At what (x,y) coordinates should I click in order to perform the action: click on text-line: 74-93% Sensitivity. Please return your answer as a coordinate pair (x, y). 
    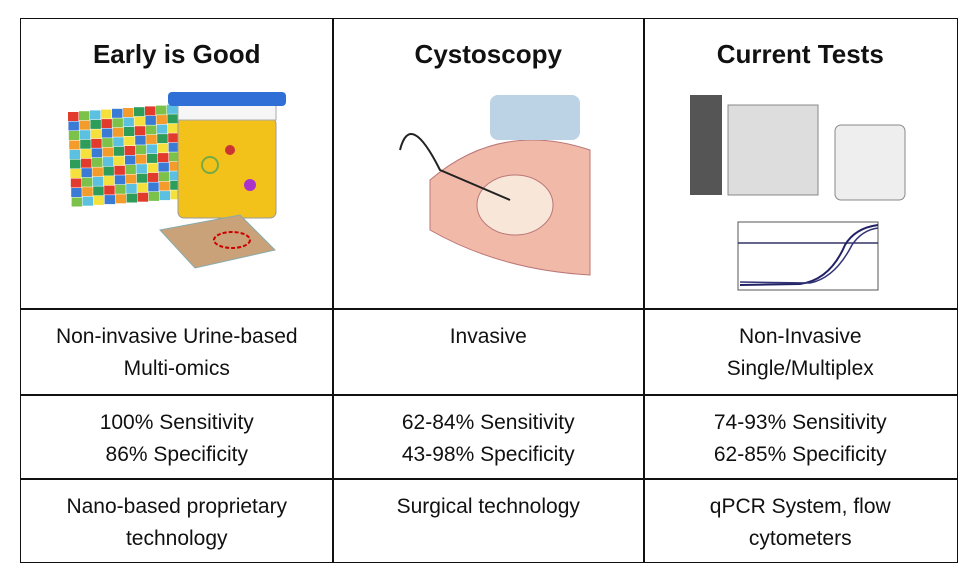
    Looking at the image, I should click on (800, 422).